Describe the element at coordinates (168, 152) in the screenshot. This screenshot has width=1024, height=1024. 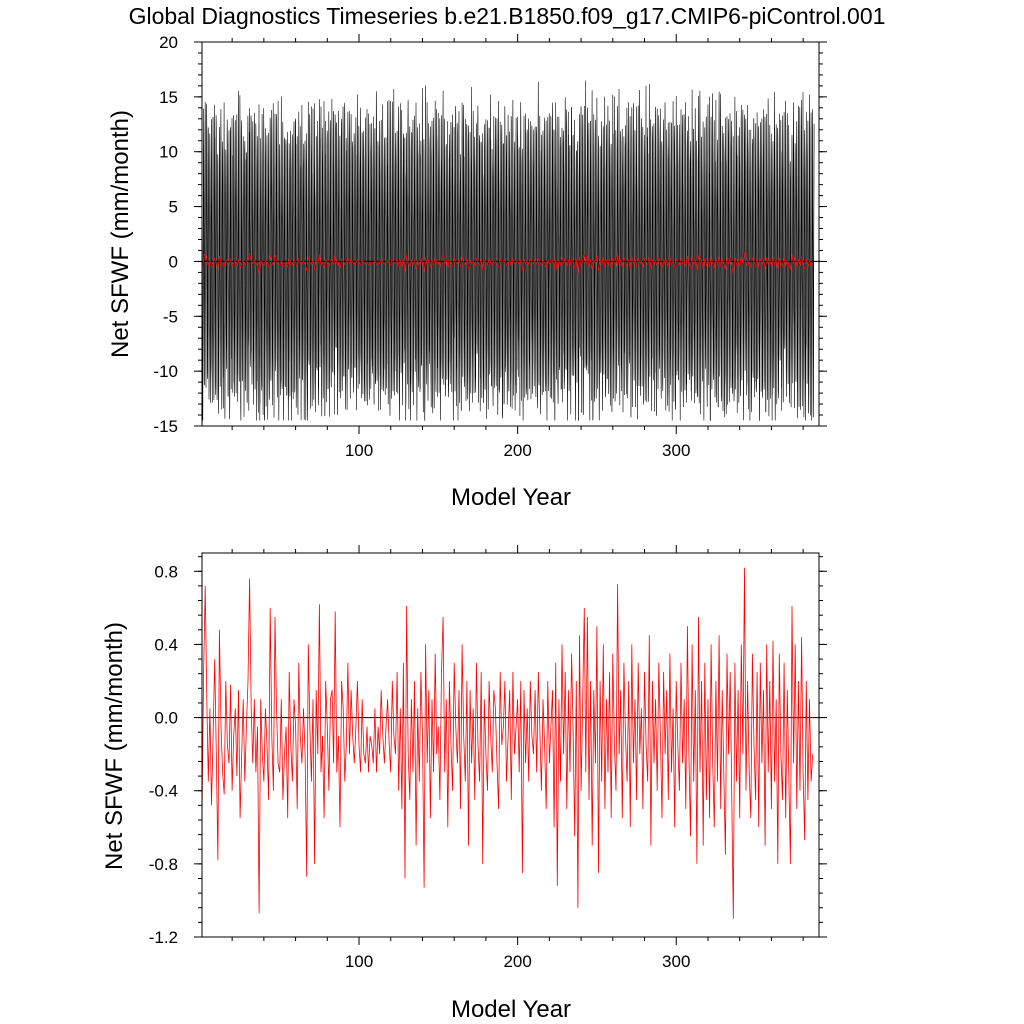
I see `y-tick-label: 10` at that location.